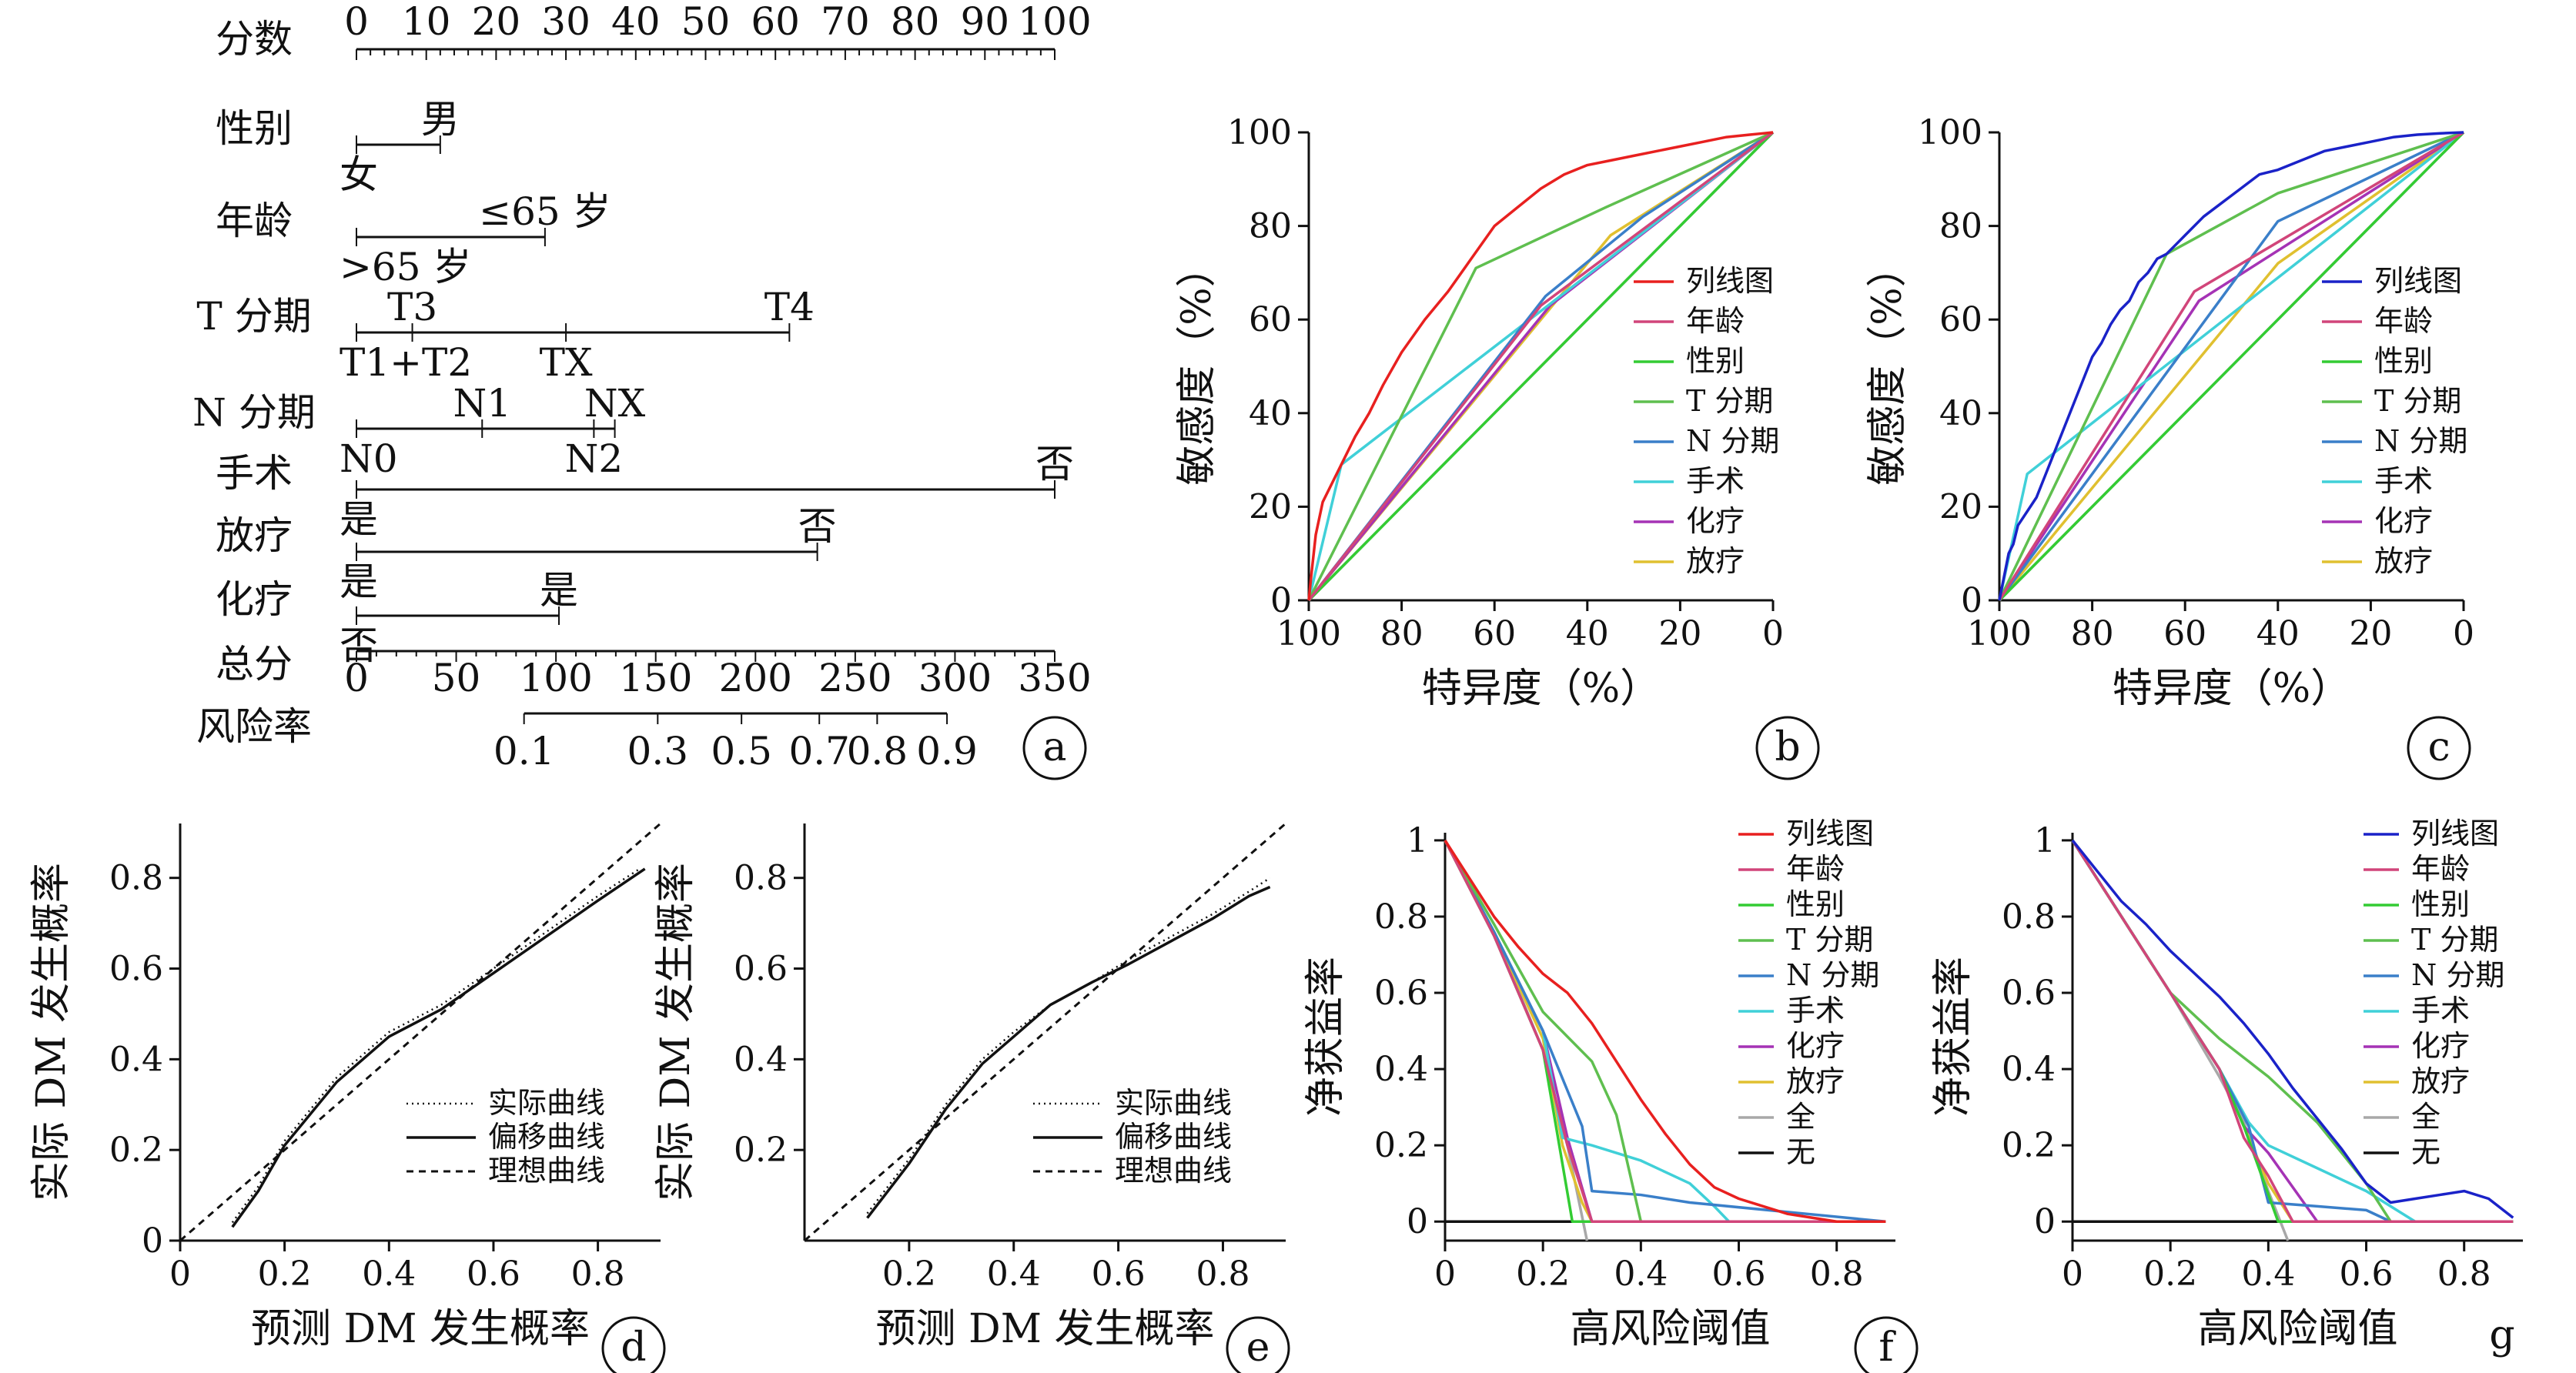 This screenshot has height=1373, width=2576. Describe the element at coordinates (1788, 747) in the screenshot. I see `panel-letter: b` at that location.